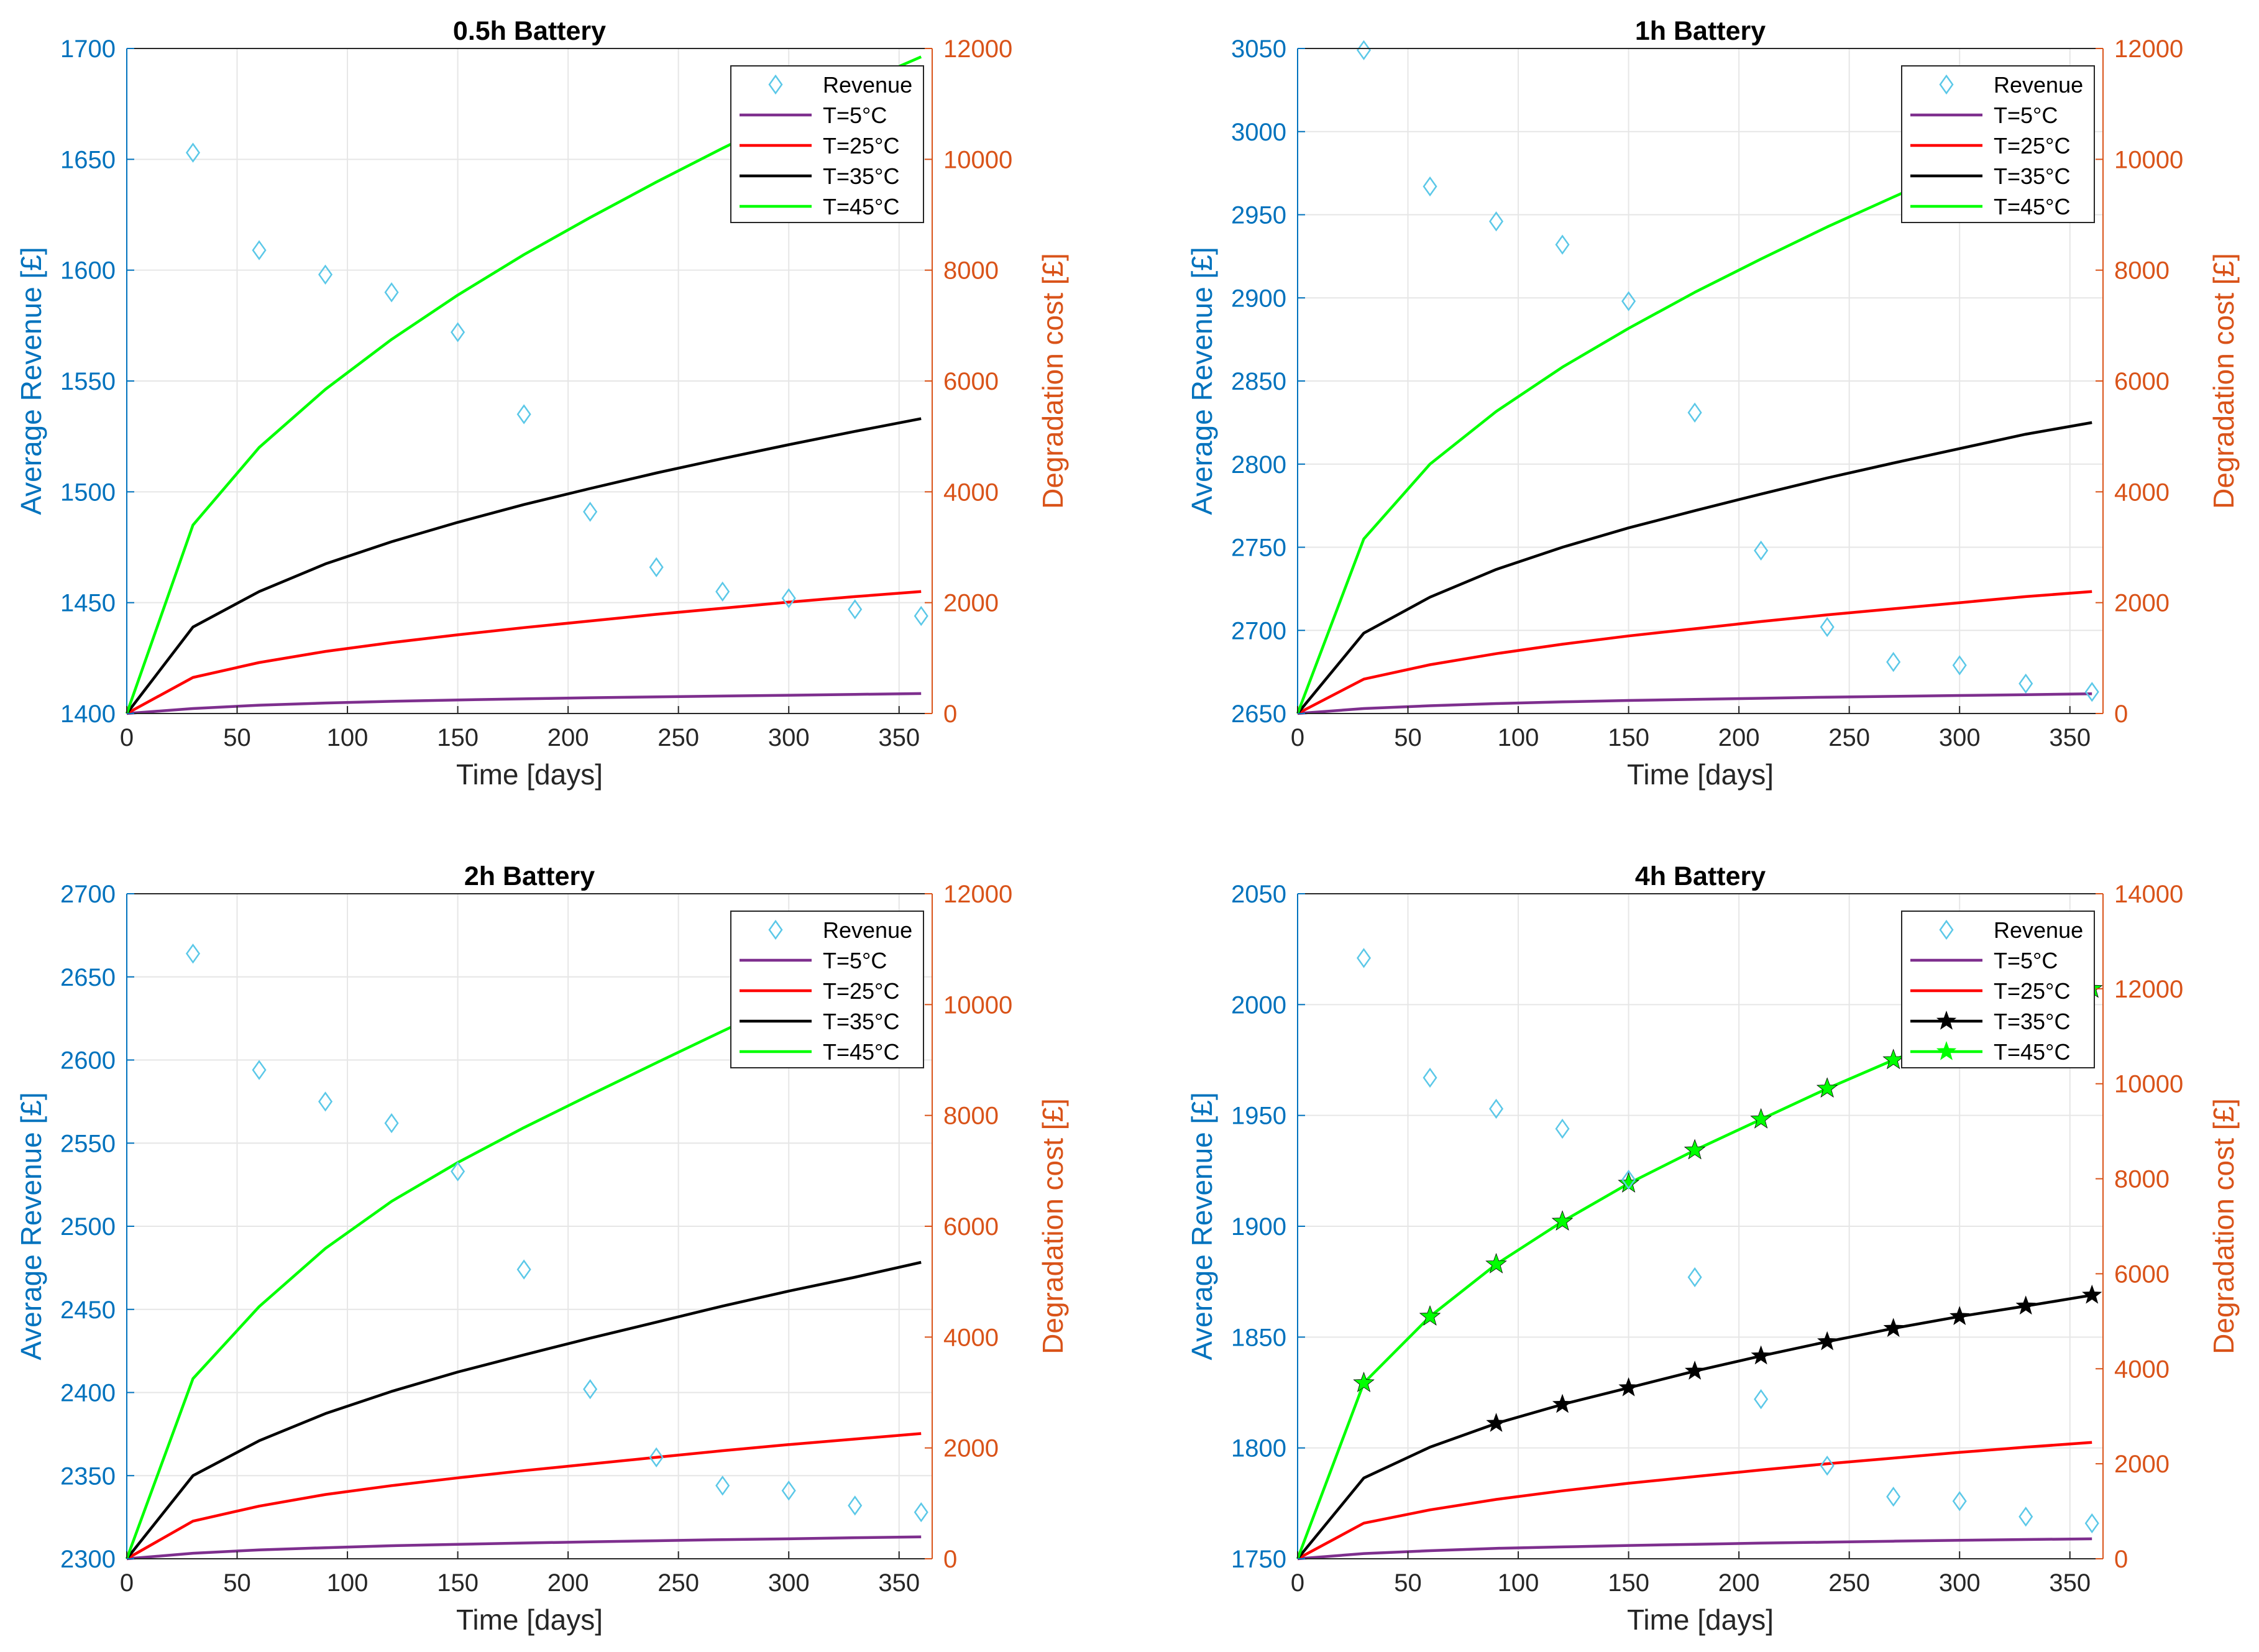 The height and width of the screenshot is (1652, 2259). Describe the element at coordinates (88, 1559) in the screenshot. I see `y-left-tick-label: 2300` at that location.